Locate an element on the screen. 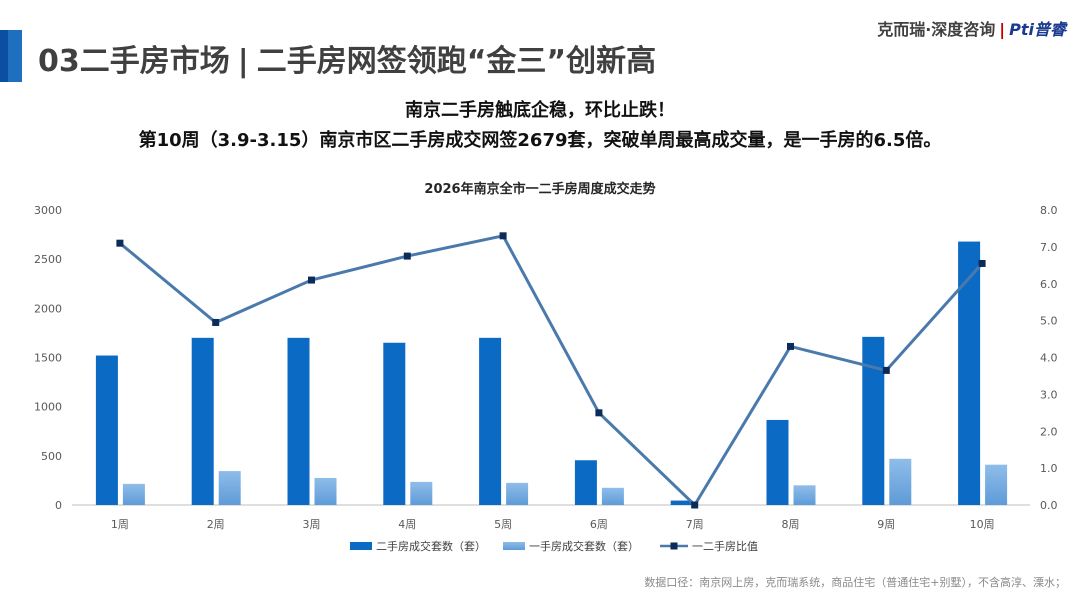 The image size is (1080, 608). legend-label-new-home: 一手房成交套数（套） is located at coordinates (584, 546).